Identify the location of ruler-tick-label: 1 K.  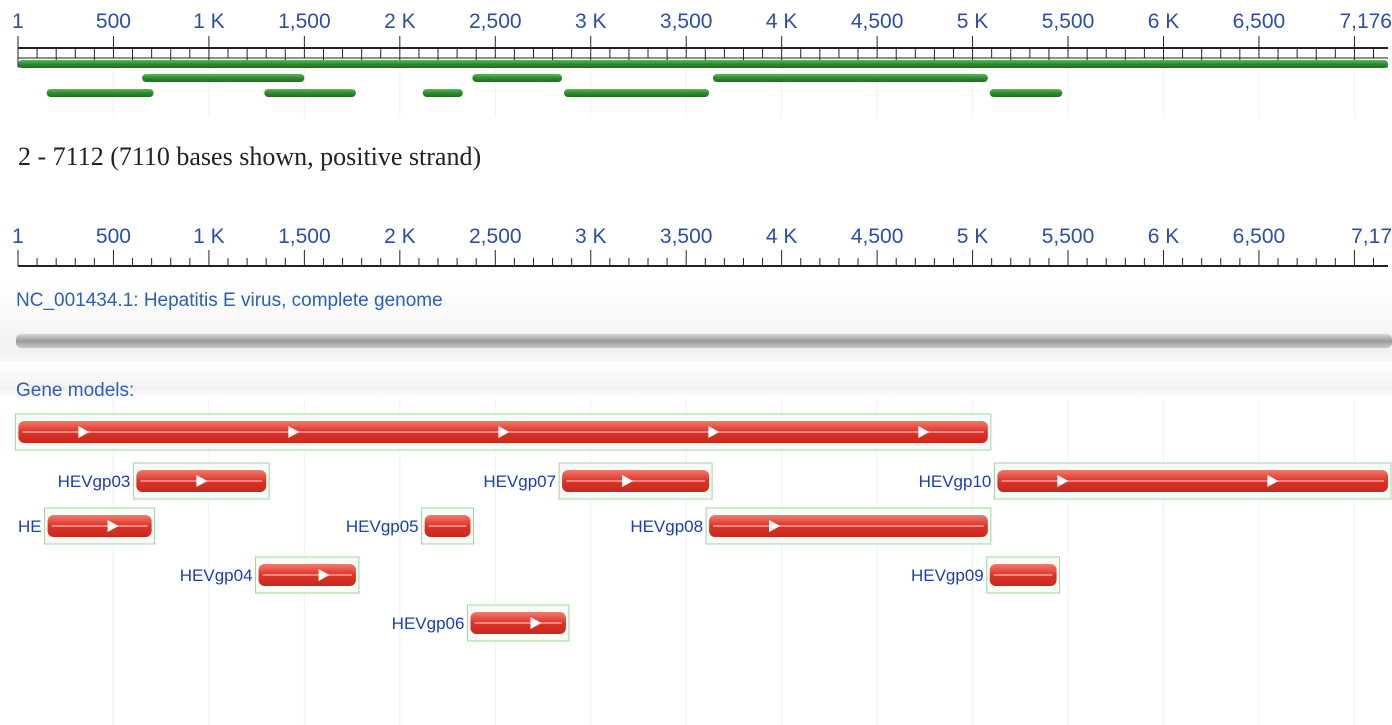
(209, 236).